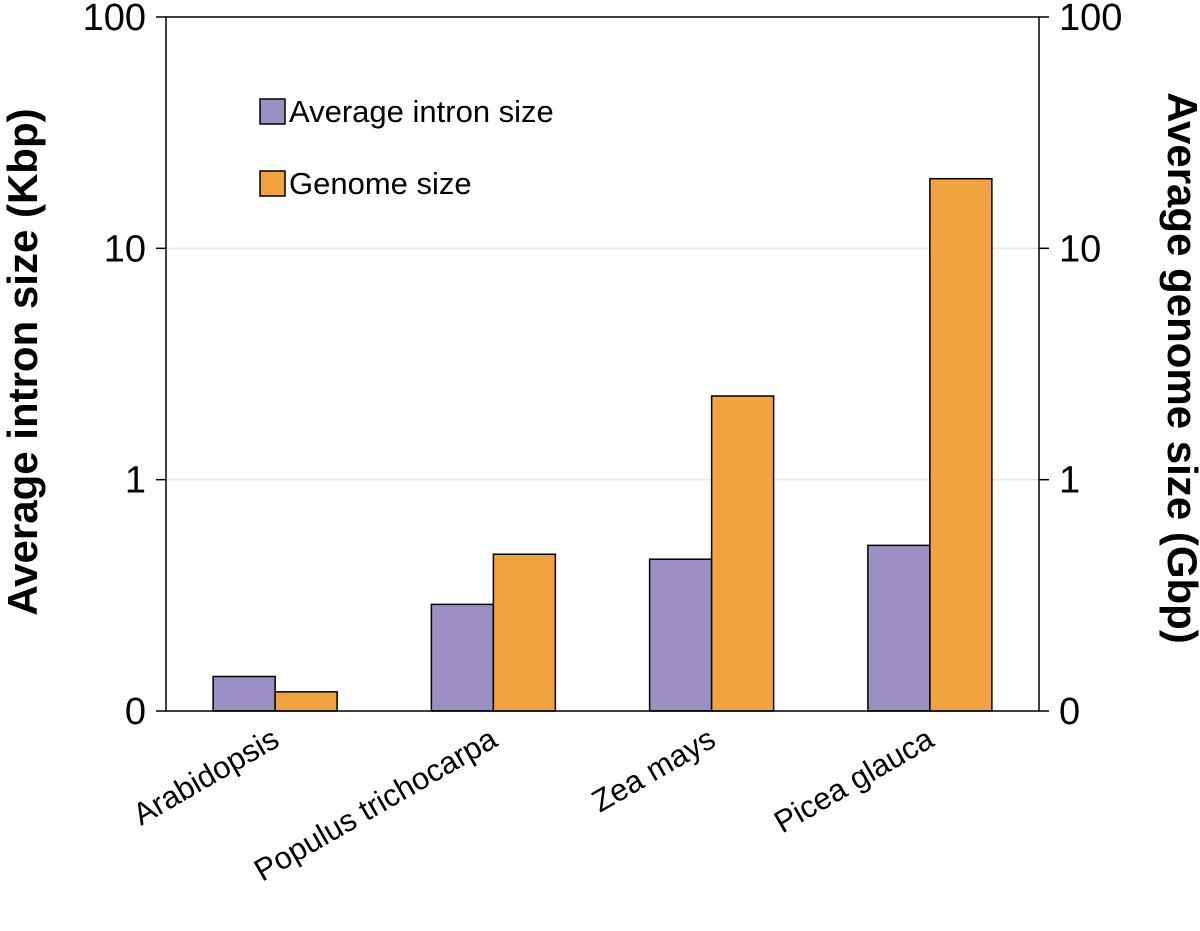 Image resolution: width=1200 pixels, height=931 pixels. I want to click on left-y-tick-label: 1, so click(135, 481).